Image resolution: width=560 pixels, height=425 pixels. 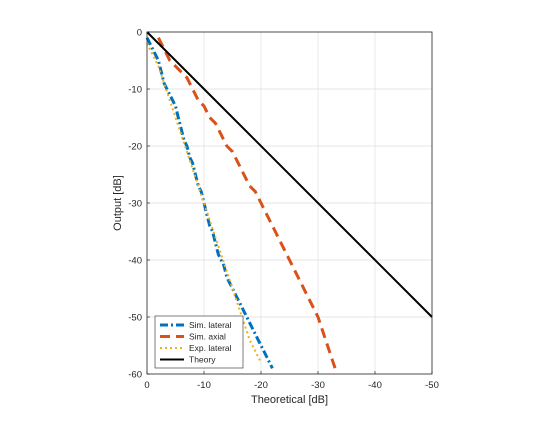 What do you see at coordinates (289, 400) in the screenshot?
I see `x-axis-label: Theoretical [dB]` at bounding box center [289, 400].